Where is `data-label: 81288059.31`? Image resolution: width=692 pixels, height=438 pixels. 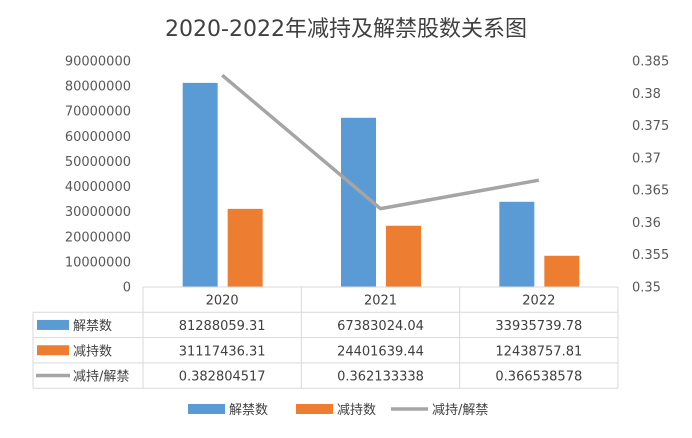 data-label: 81288059.31 is located at coordinates (222, 326).